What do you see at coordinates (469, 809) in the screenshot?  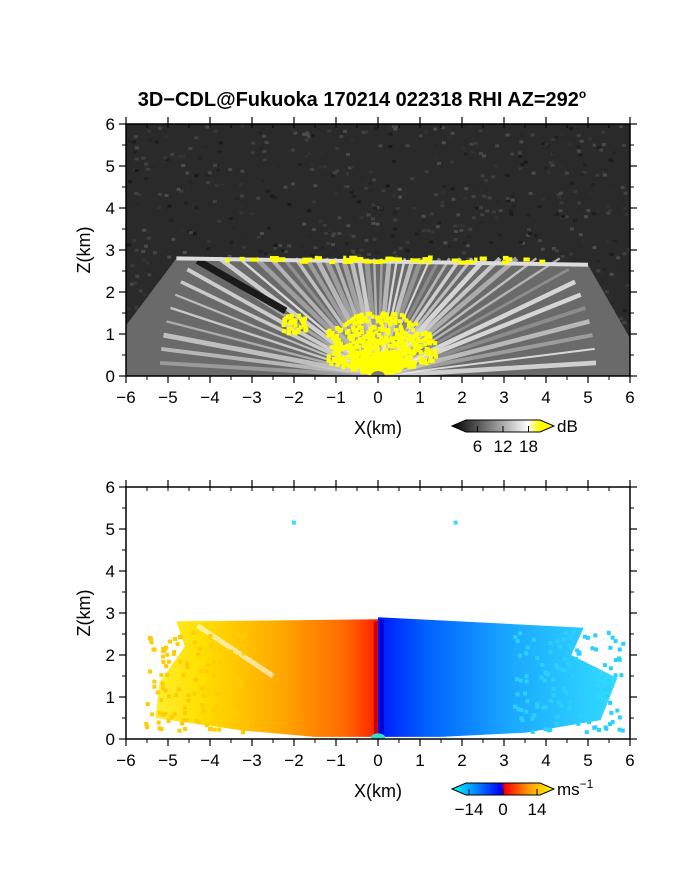 I see `colorbar-tick-label: −14` at bounding box center [469, 809].